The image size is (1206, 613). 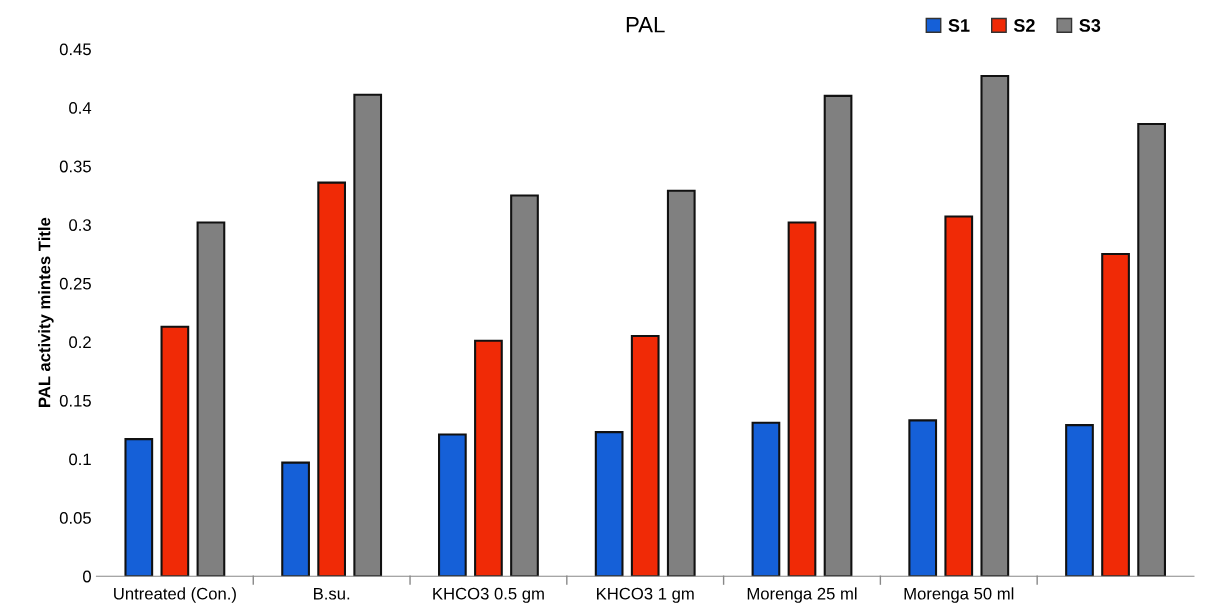 What do you see at coordinates (1024, 25) in the screenshot?
I see `legend-label: S2` at bounding box center [1024, 25].